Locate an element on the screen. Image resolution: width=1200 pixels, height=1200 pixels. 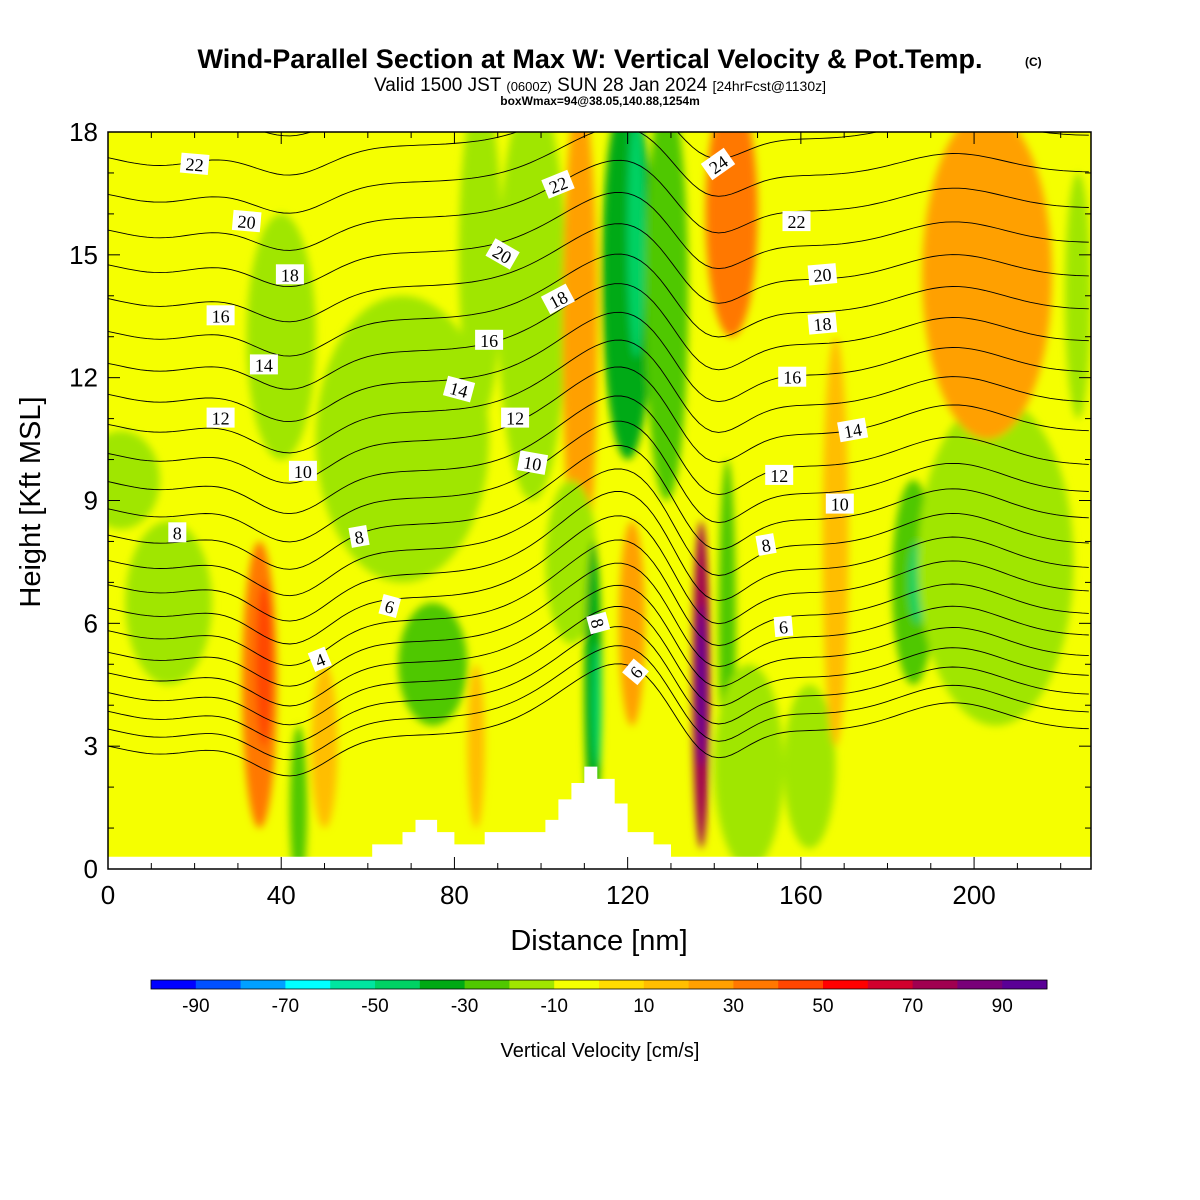
contour-label-text: 6 is located at coordinates (783, 627).